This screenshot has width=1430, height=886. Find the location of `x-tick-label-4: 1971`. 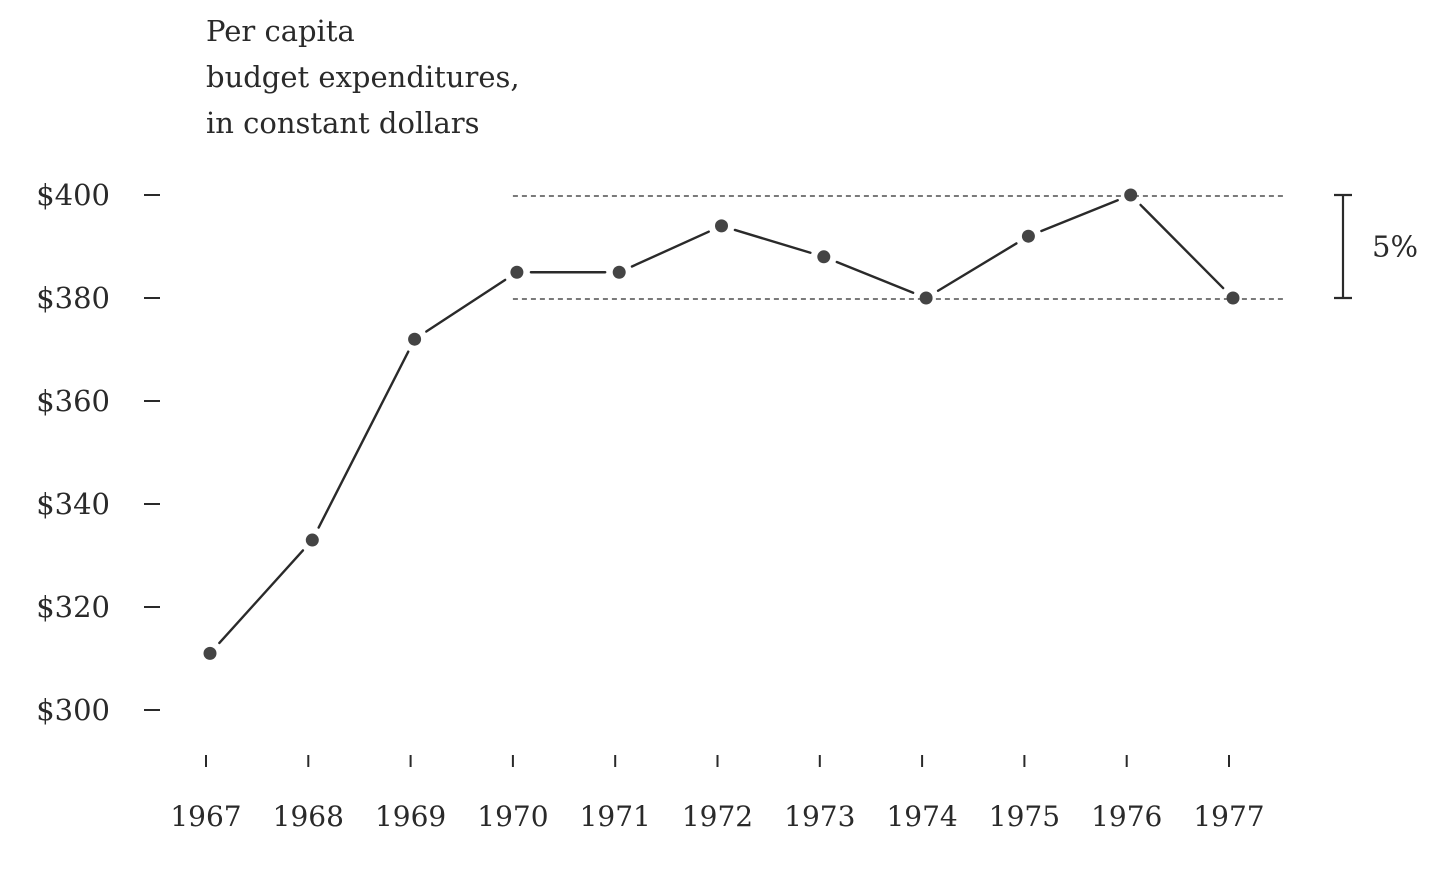

x-tick-label-4: 1971 is located at coordinates (615, 816).